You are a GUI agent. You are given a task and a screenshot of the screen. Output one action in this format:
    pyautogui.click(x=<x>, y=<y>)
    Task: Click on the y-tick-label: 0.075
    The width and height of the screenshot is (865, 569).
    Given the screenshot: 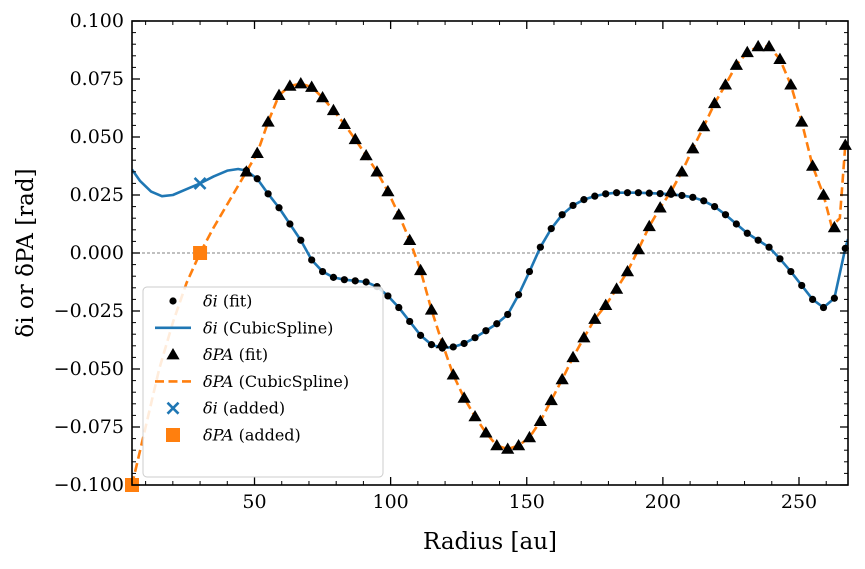 What is the action you would take?
    pyautogui.click(x=97, y=79)
    